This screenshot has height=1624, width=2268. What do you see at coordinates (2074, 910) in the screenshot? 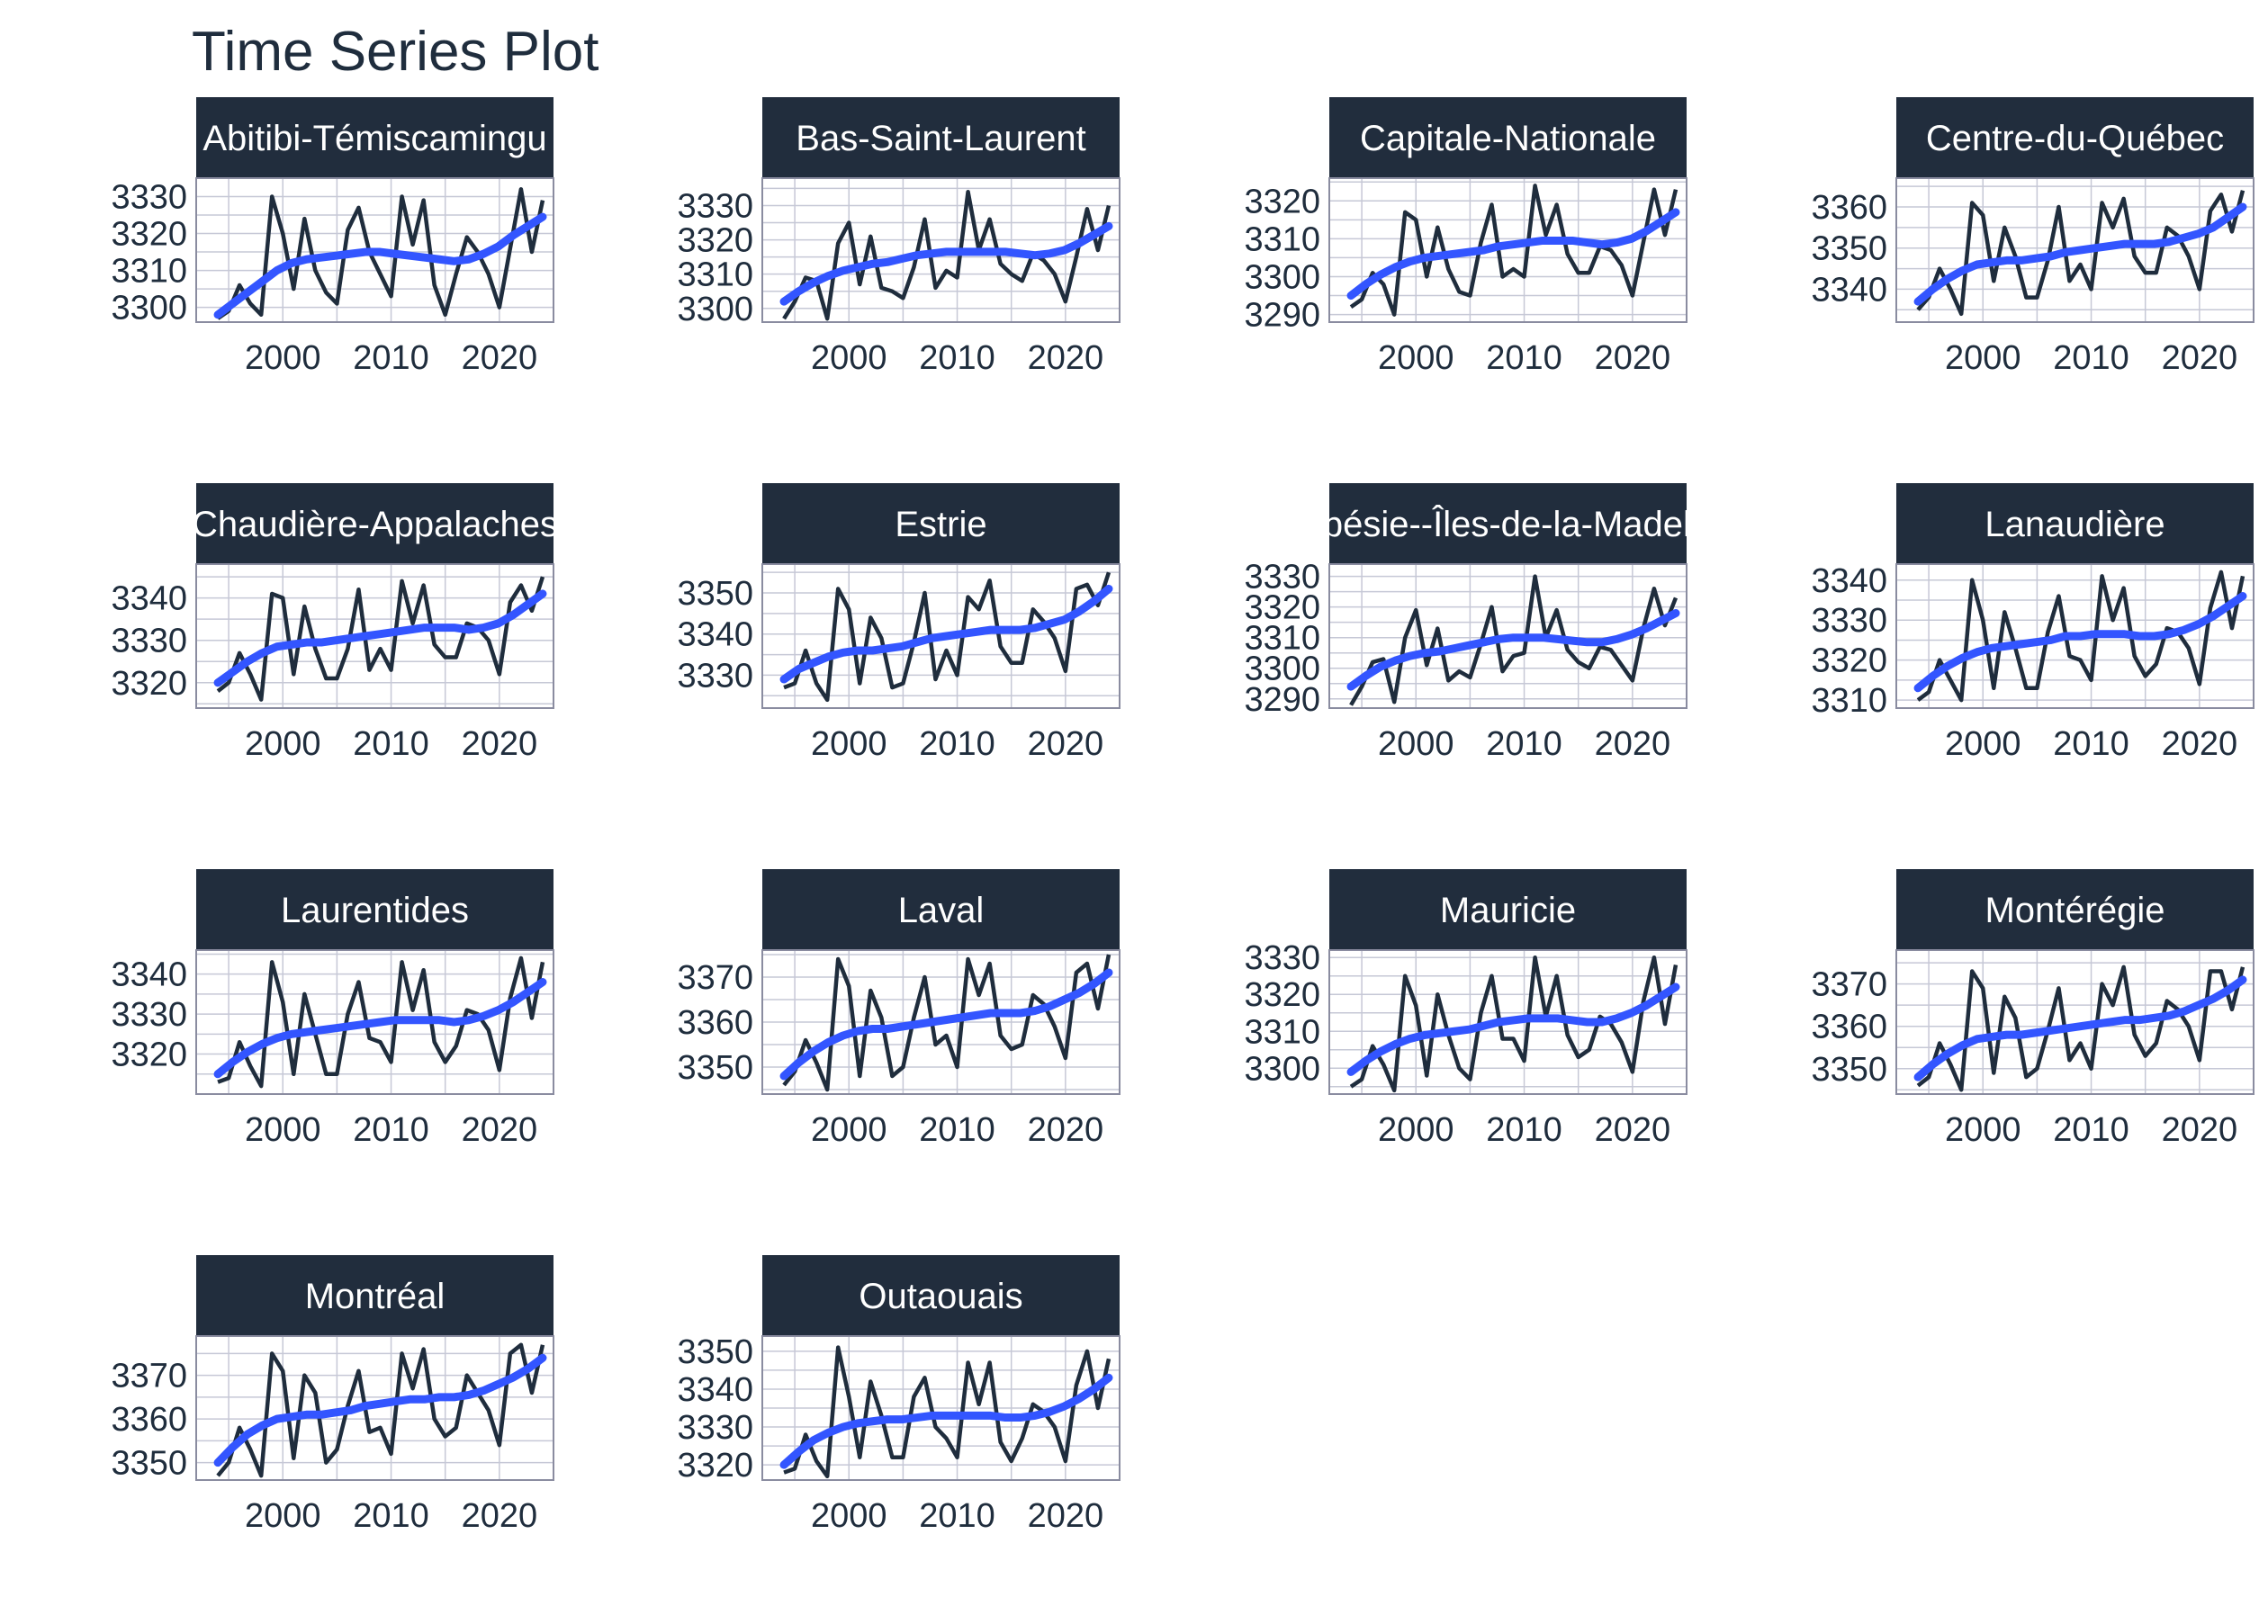
I see `strip-label: Montérégie` at bounding box center [2074, 910].